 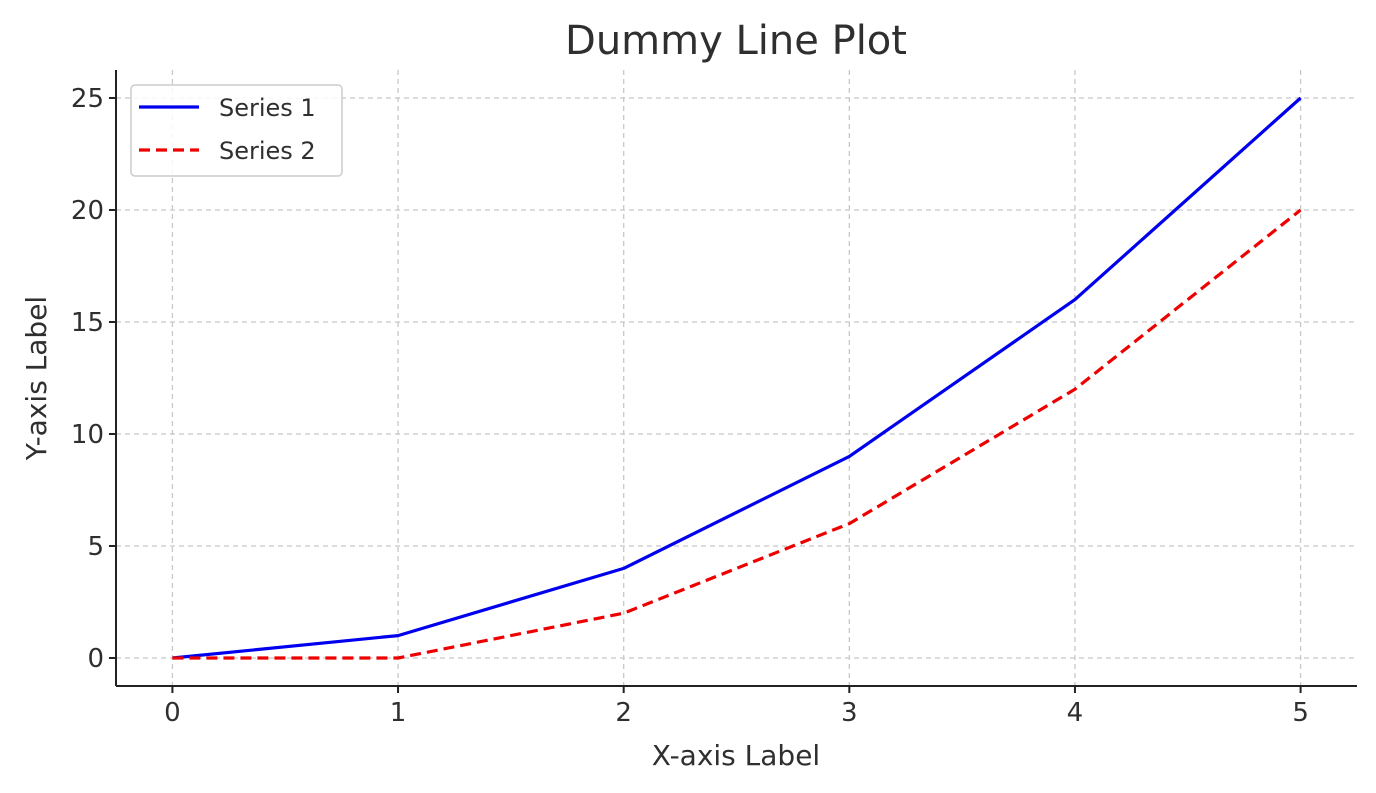 What do you see at coordinates (172, 713) in the screenshot?
I see `x-tick-label-0: 0` at bounding box center [172, 713].